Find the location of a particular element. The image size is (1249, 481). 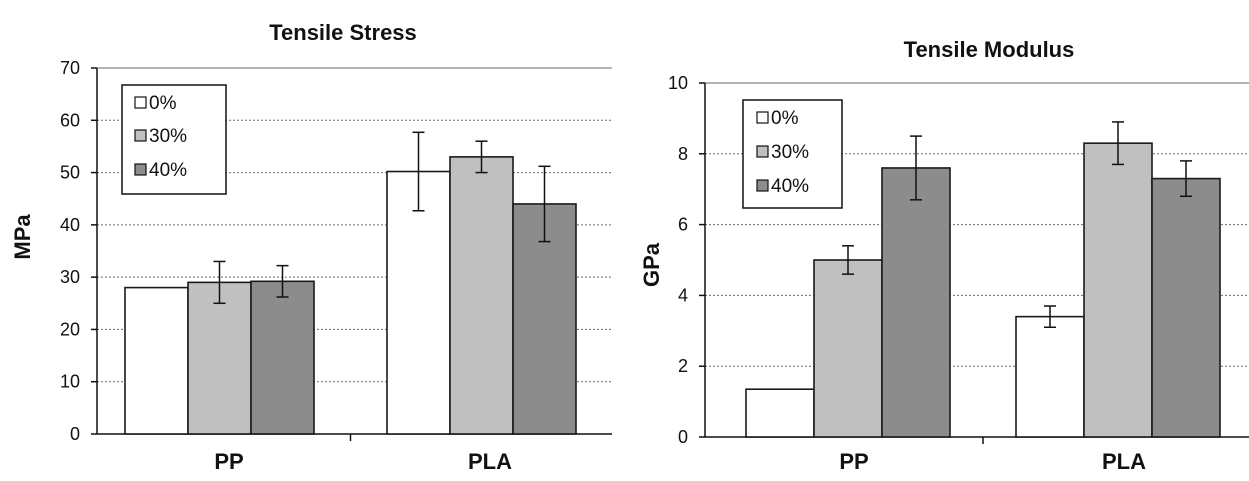

y-tick-label-modulus-0: 0 is located at coordinates (683, 437).